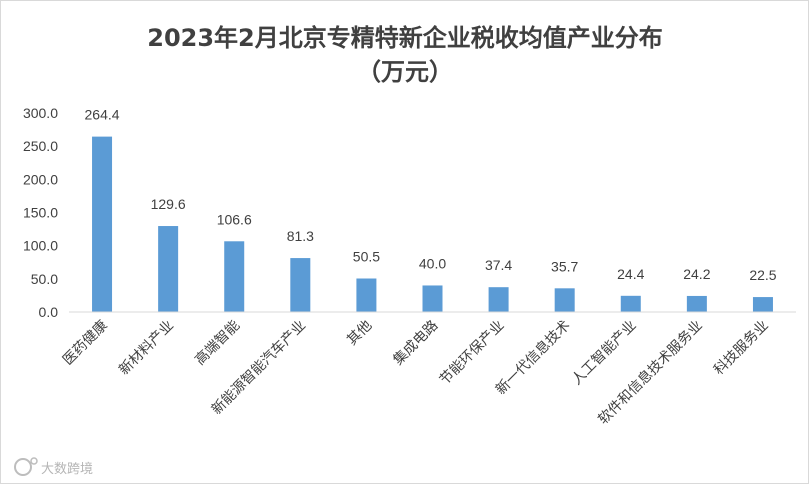 This screenshot has width=809, height=485. Describe the element at coordinates (366, 257) in the screenshot. I see `bar-value-label: 50.5` at that location.